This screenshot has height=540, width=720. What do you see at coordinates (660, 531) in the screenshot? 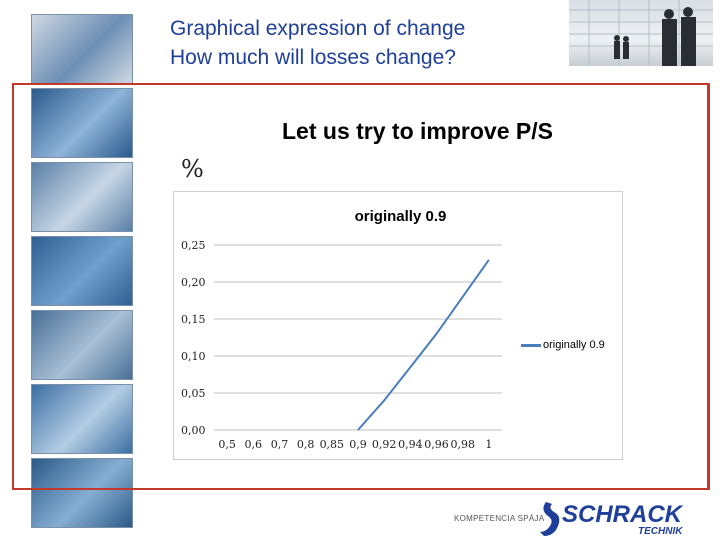
I see `svg-text: TECHNIK` at bounding box center [660, 531].